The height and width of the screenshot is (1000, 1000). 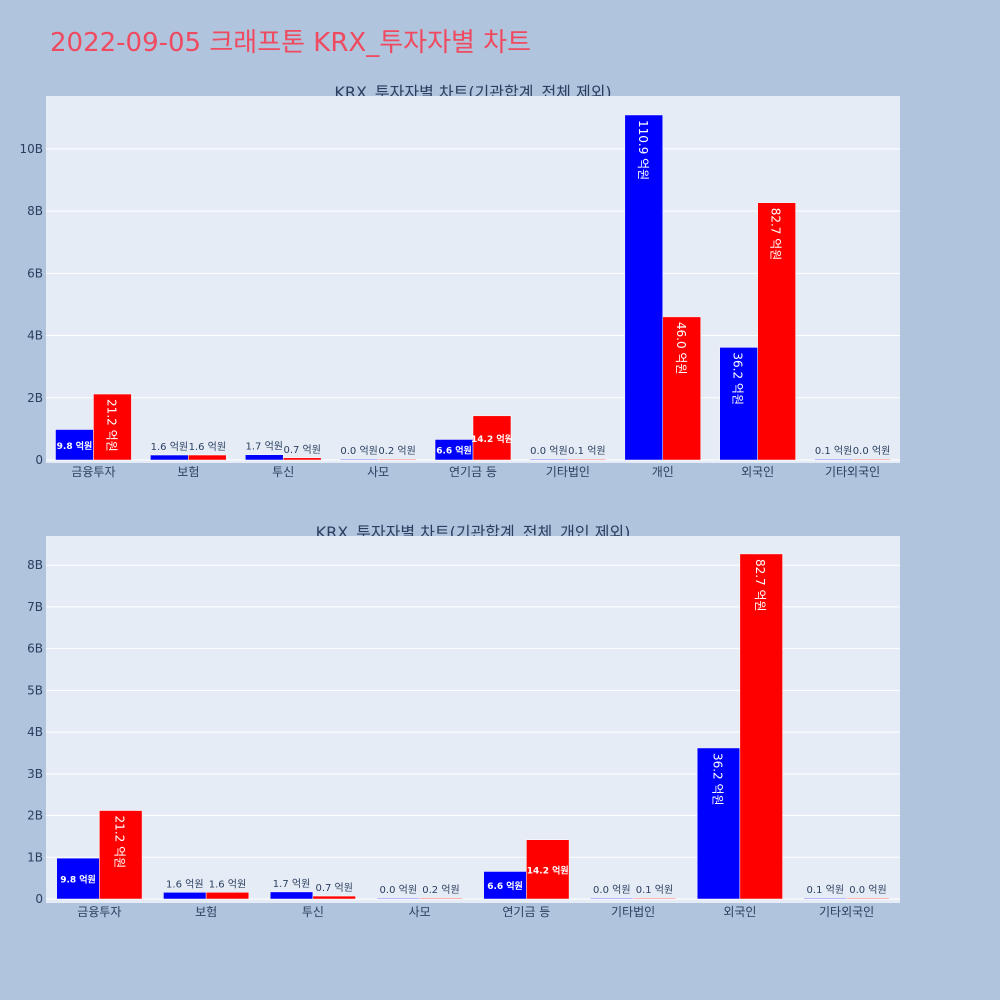 I want to click on y-tick-label: 5B, so click(x=35, y=690).